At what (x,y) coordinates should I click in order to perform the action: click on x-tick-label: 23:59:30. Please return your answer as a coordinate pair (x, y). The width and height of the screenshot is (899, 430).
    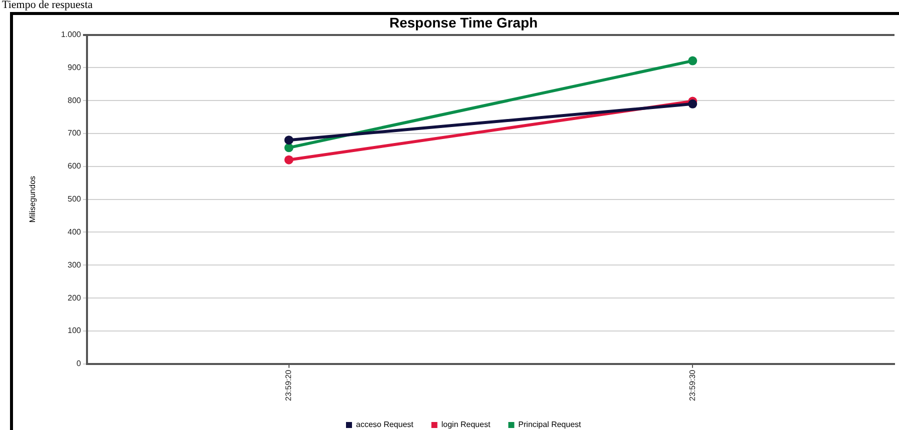
    Looking at the image, I should click on (692, 385).